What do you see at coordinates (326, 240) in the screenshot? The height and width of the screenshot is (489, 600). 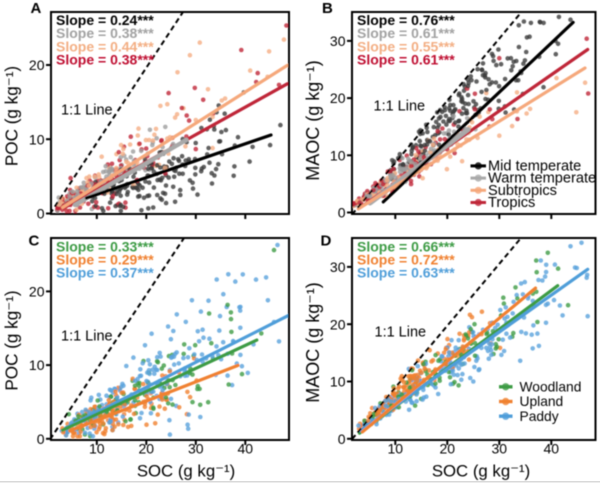 I see `svg-text: D` at bounding box center [326, 240].